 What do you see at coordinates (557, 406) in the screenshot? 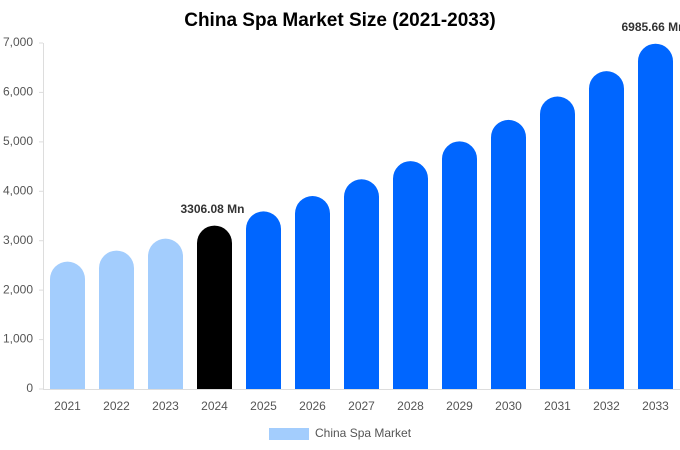
I see `x-tick-label: 2031` at bounding box center [557, 406].